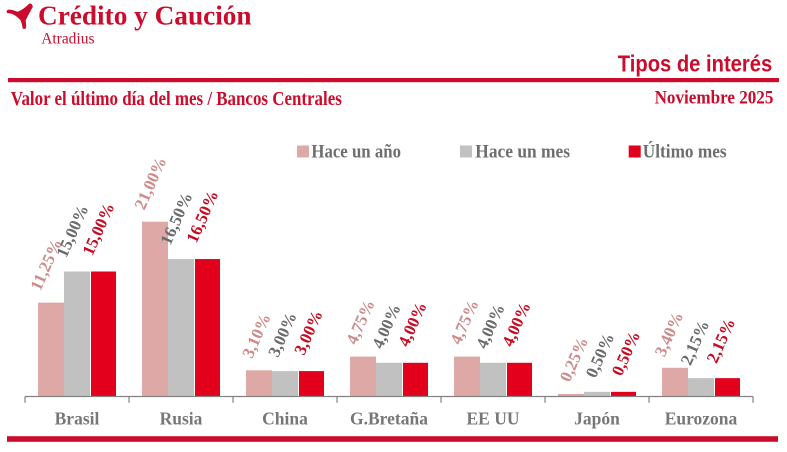 The image size is (787, 452). What do you see at coordinates (389, 419) in the screenshot?
I see `svg-text: G.Bretaña` at bounding box center [389, 419].